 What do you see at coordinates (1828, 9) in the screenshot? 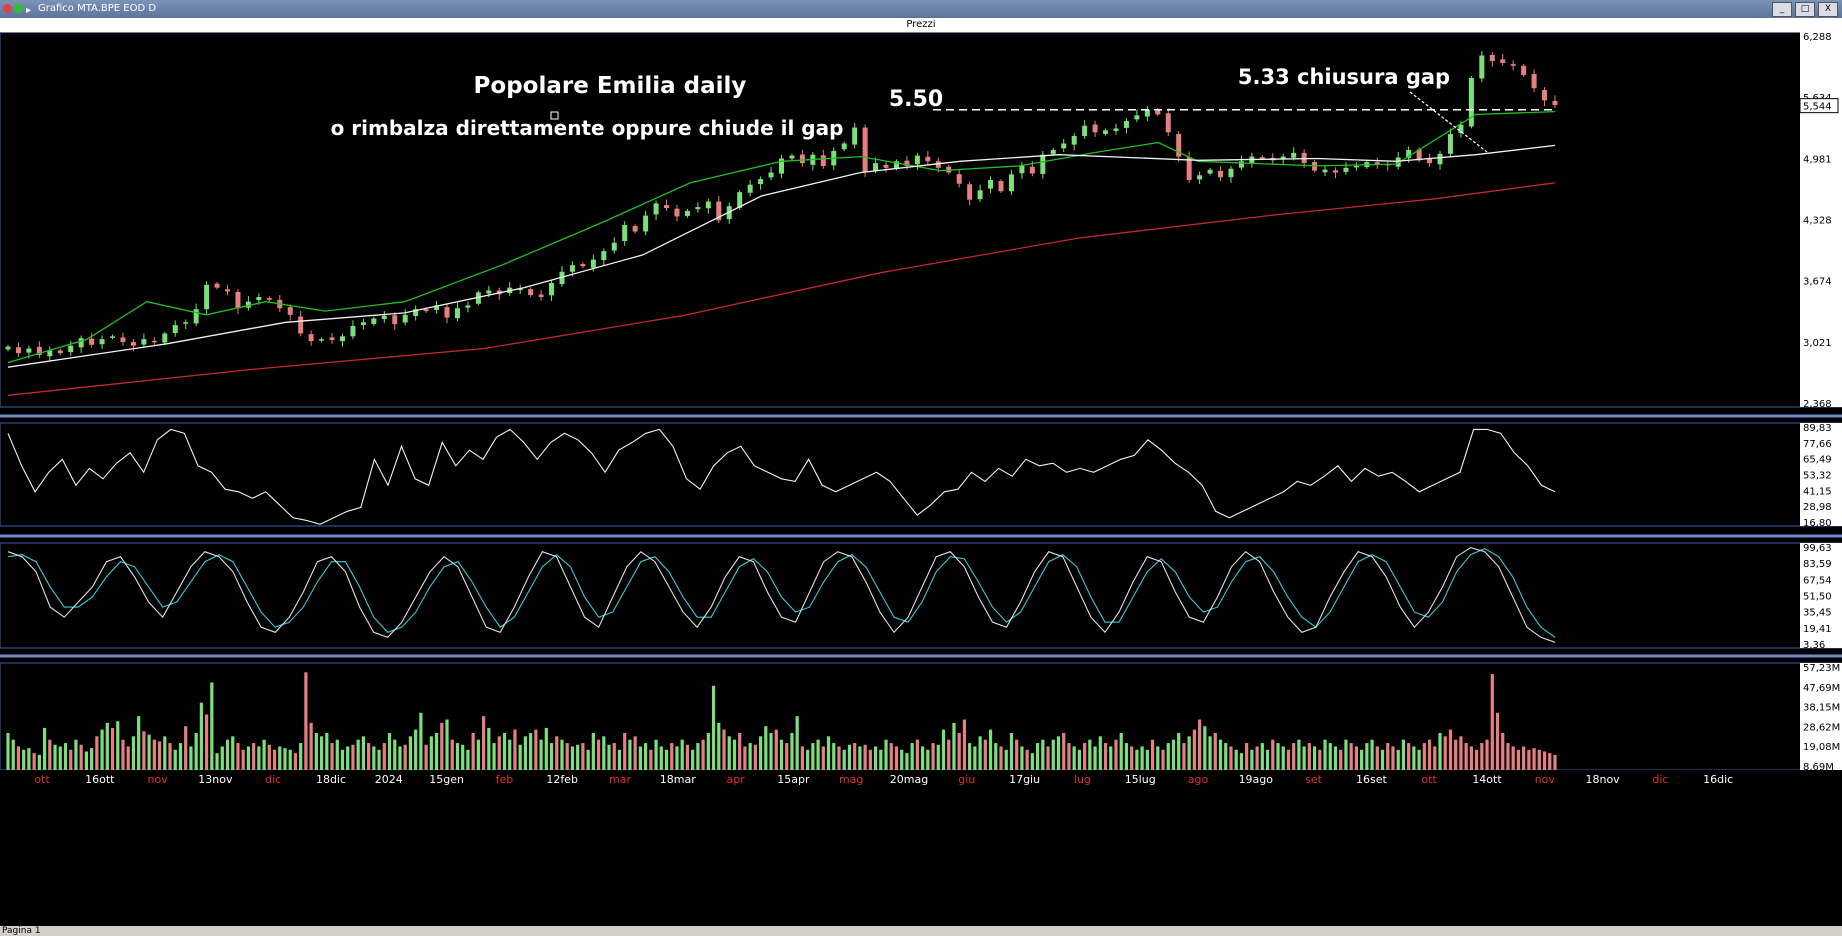
I see `close-button: X` at bounding box center [1828, 9].